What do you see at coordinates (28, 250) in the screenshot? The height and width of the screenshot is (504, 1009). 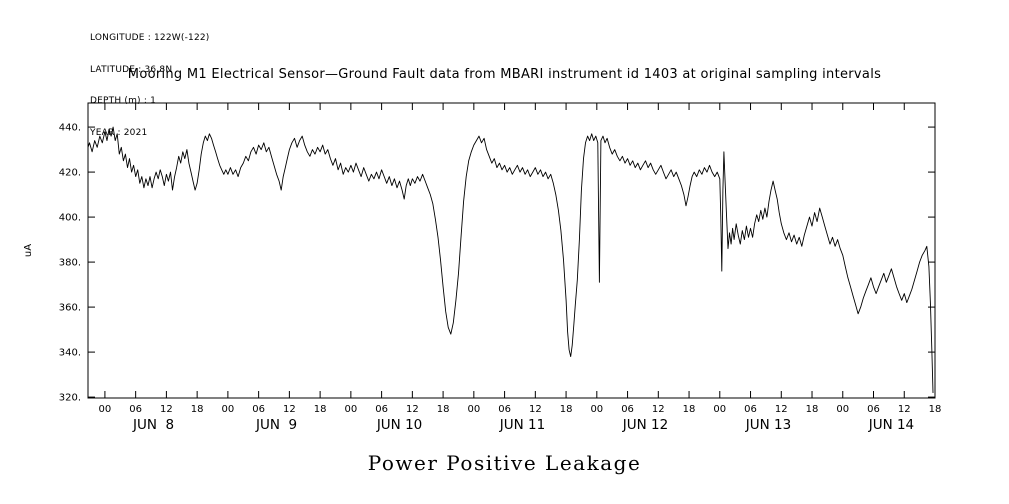 I see `y-axis-label: uA` at bounding box center [28, 250].